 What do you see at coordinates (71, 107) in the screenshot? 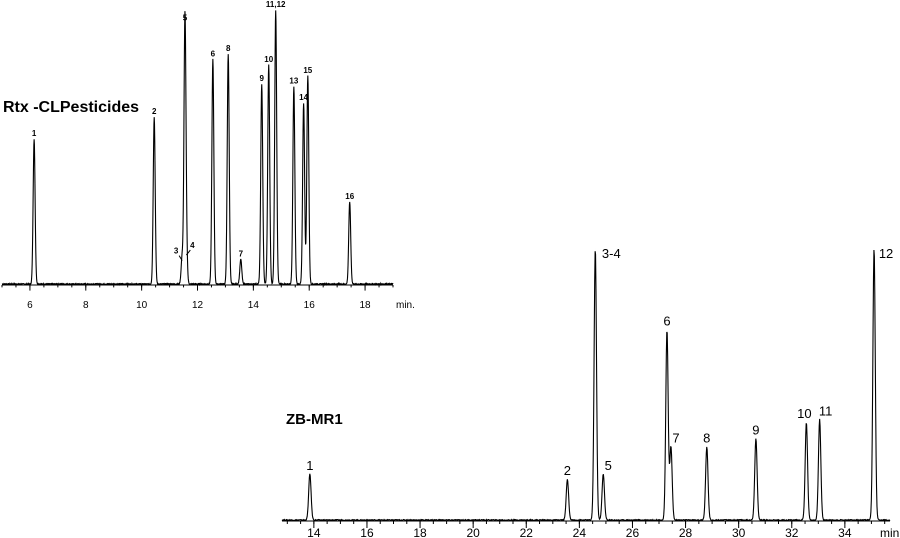
I see `chart-title: Rtx -CLPesticides` at bounding box center [71, 107].